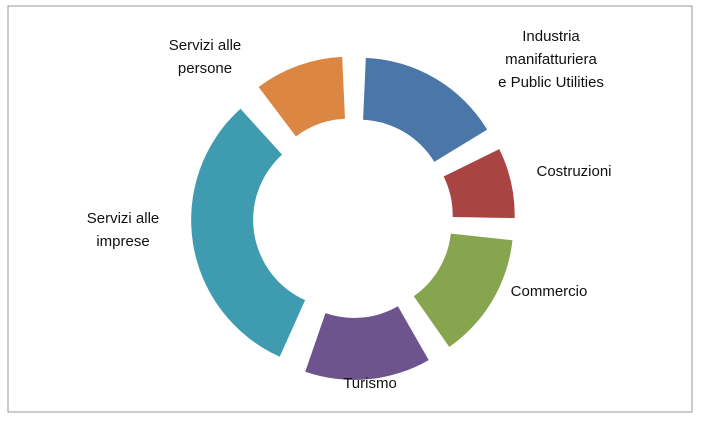 The width and height of the screenshot is (702, 425). Describe the element at coordinates (122, 241) in the screenshot. I see `category-label-line: imprese` at that location.